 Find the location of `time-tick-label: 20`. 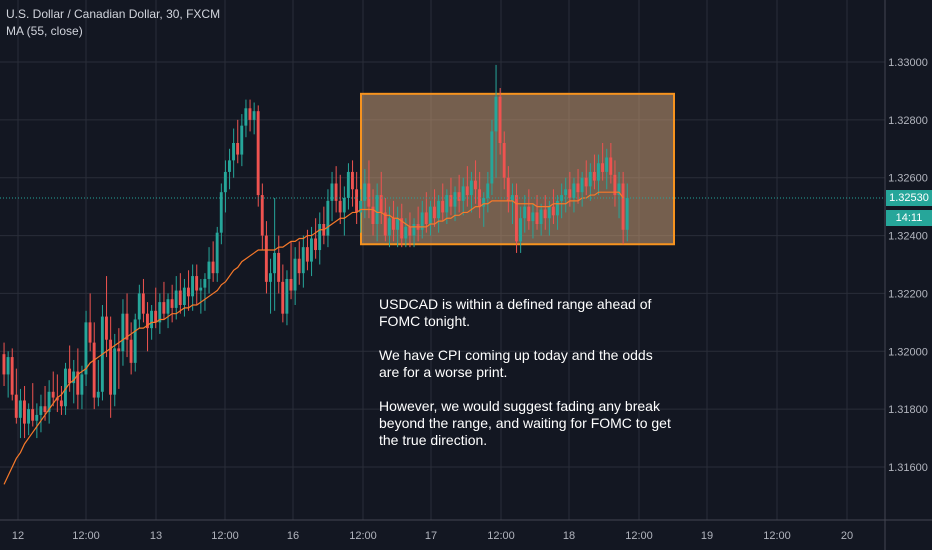

time-tick-label: 20 is located at coordinates (847, 536).